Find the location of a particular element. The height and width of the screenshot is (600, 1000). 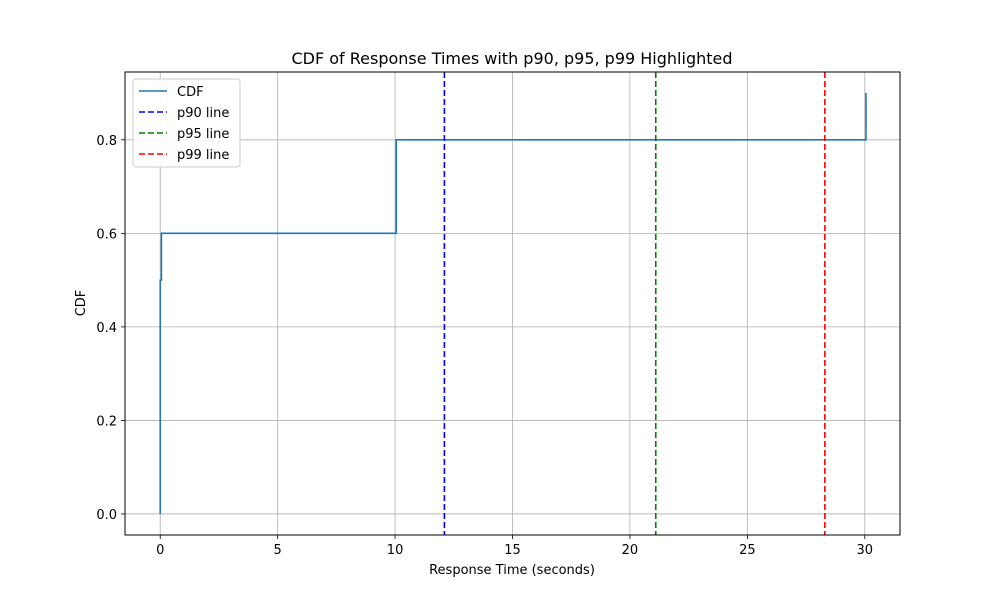

x-tick-label: 5 is located at coordinates (278, 550).